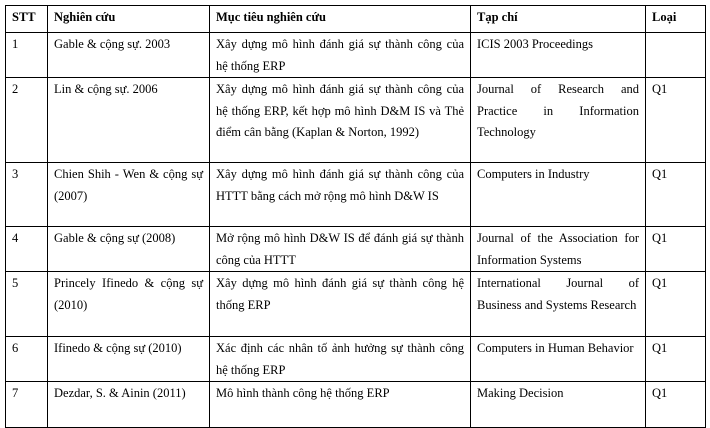 The height and width of the screenshot is (428, 710). Describe the element at coordinates (26, 359) in the screenshot. I see `cell: 6` at that location.